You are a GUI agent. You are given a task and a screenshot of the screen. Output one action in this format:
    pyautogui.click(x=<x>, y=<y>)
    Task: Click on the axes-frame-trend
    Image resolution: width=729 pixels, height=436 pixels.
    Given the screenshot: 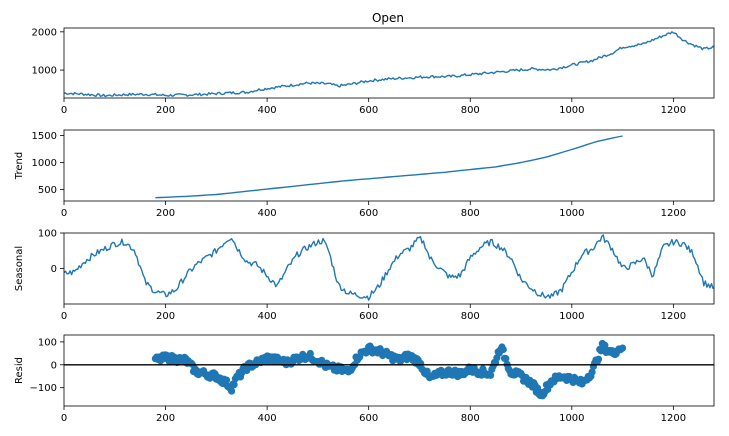 What is the action you would take?
    pyautogui.click(x=389, y=165)
    